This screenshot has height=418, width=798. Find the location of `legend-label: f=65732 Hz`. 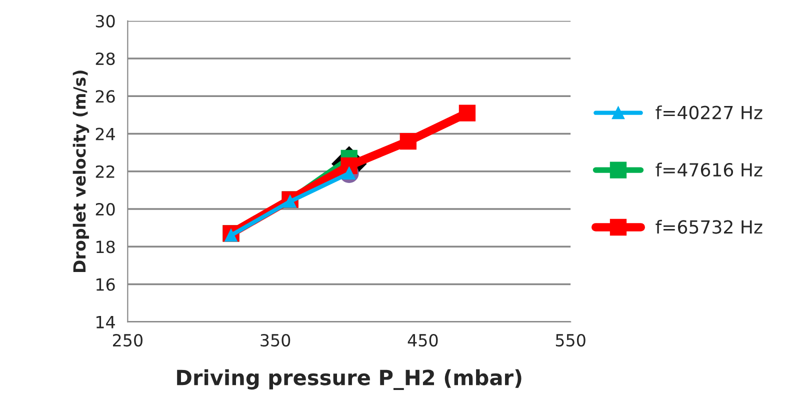

legend-label: f=65732 Hz is located at coordinates (709, 227).